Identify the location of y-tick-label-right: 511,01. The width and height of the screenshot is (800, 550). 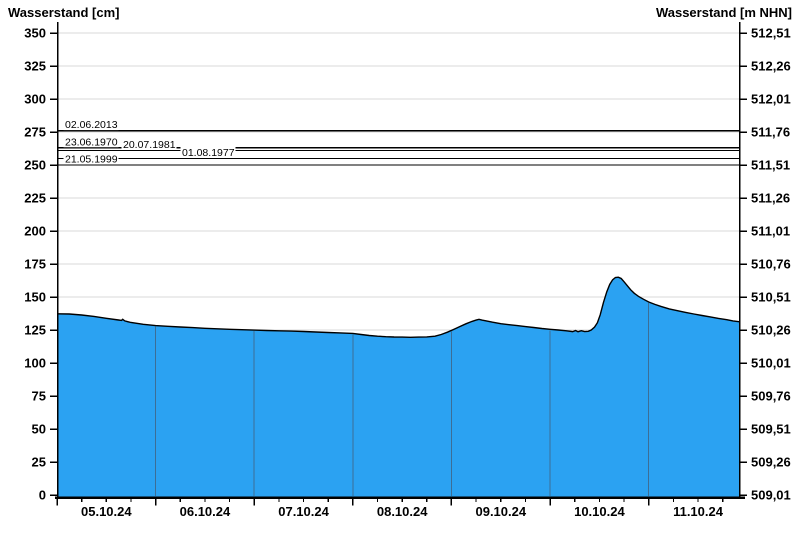
(770, 231).